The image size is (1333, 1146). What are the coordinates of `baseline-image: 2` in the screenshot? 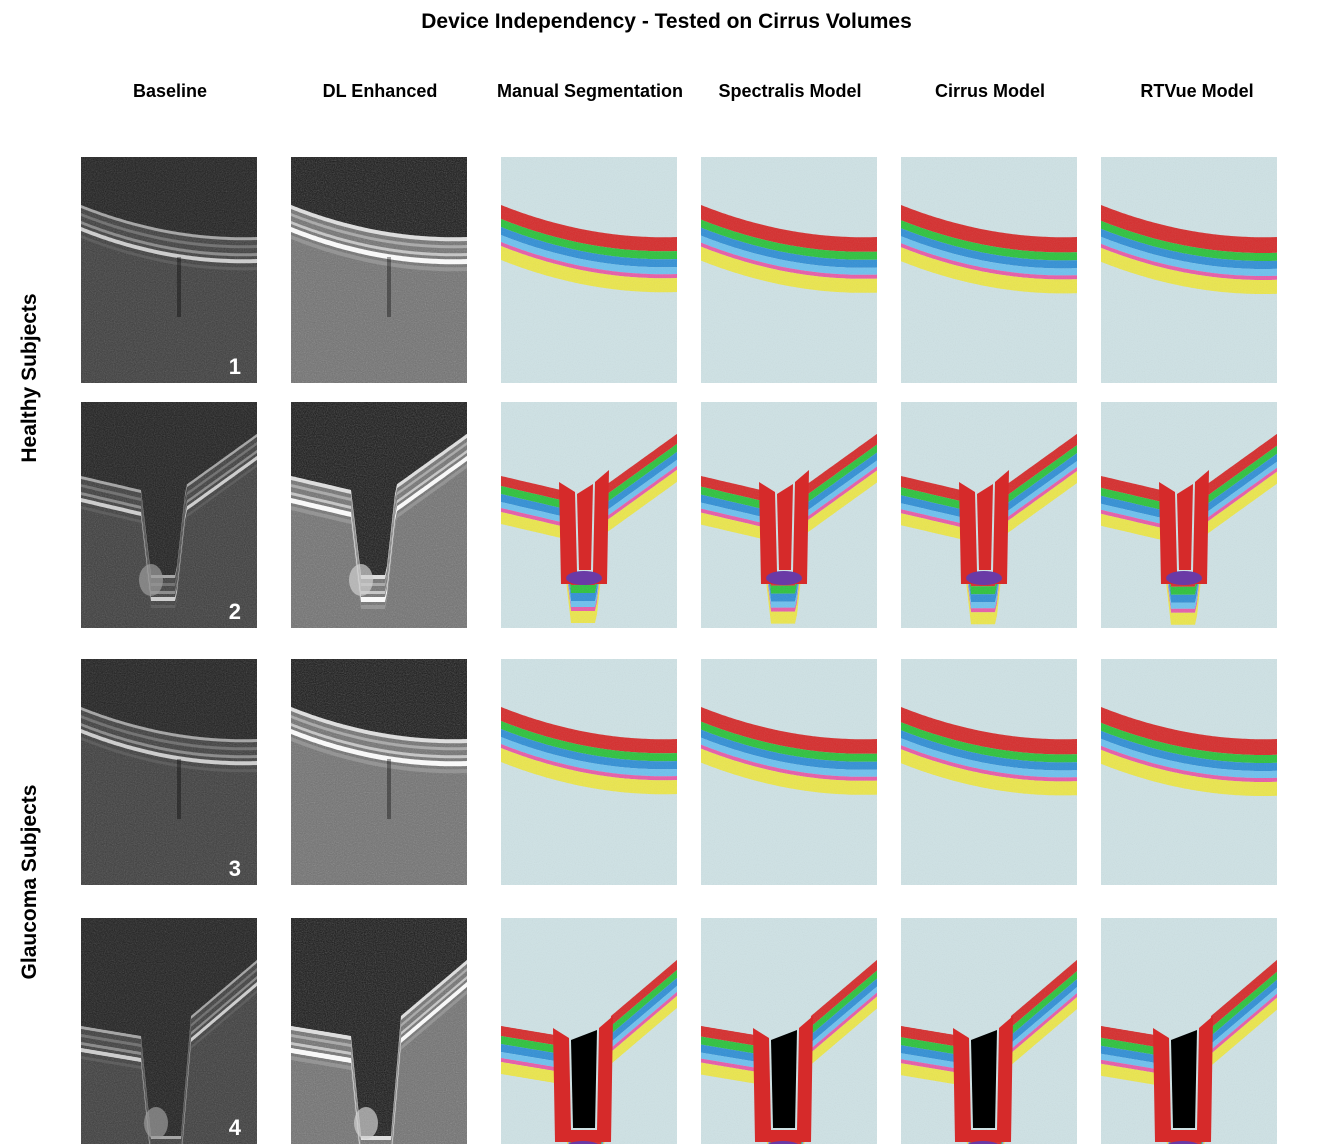 It's located at (169, 515).